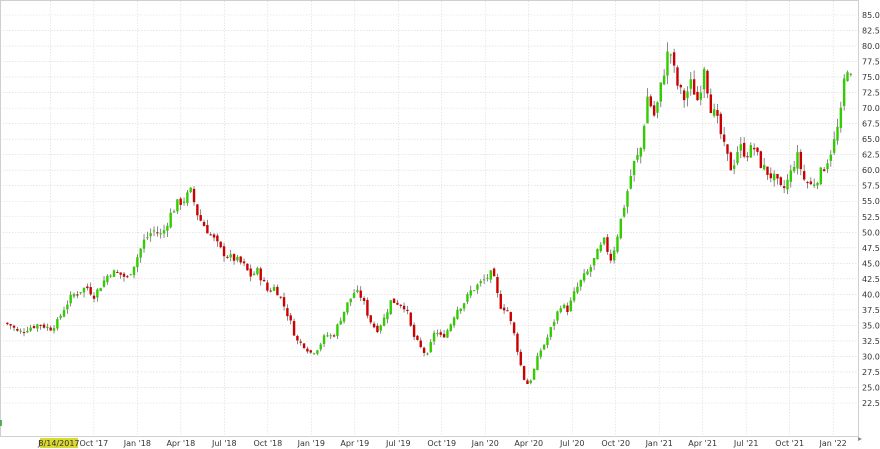  Describe the element at coordinates (180, 443) in the screenshot. I see `x-tick-label: Apr '18` at that location.